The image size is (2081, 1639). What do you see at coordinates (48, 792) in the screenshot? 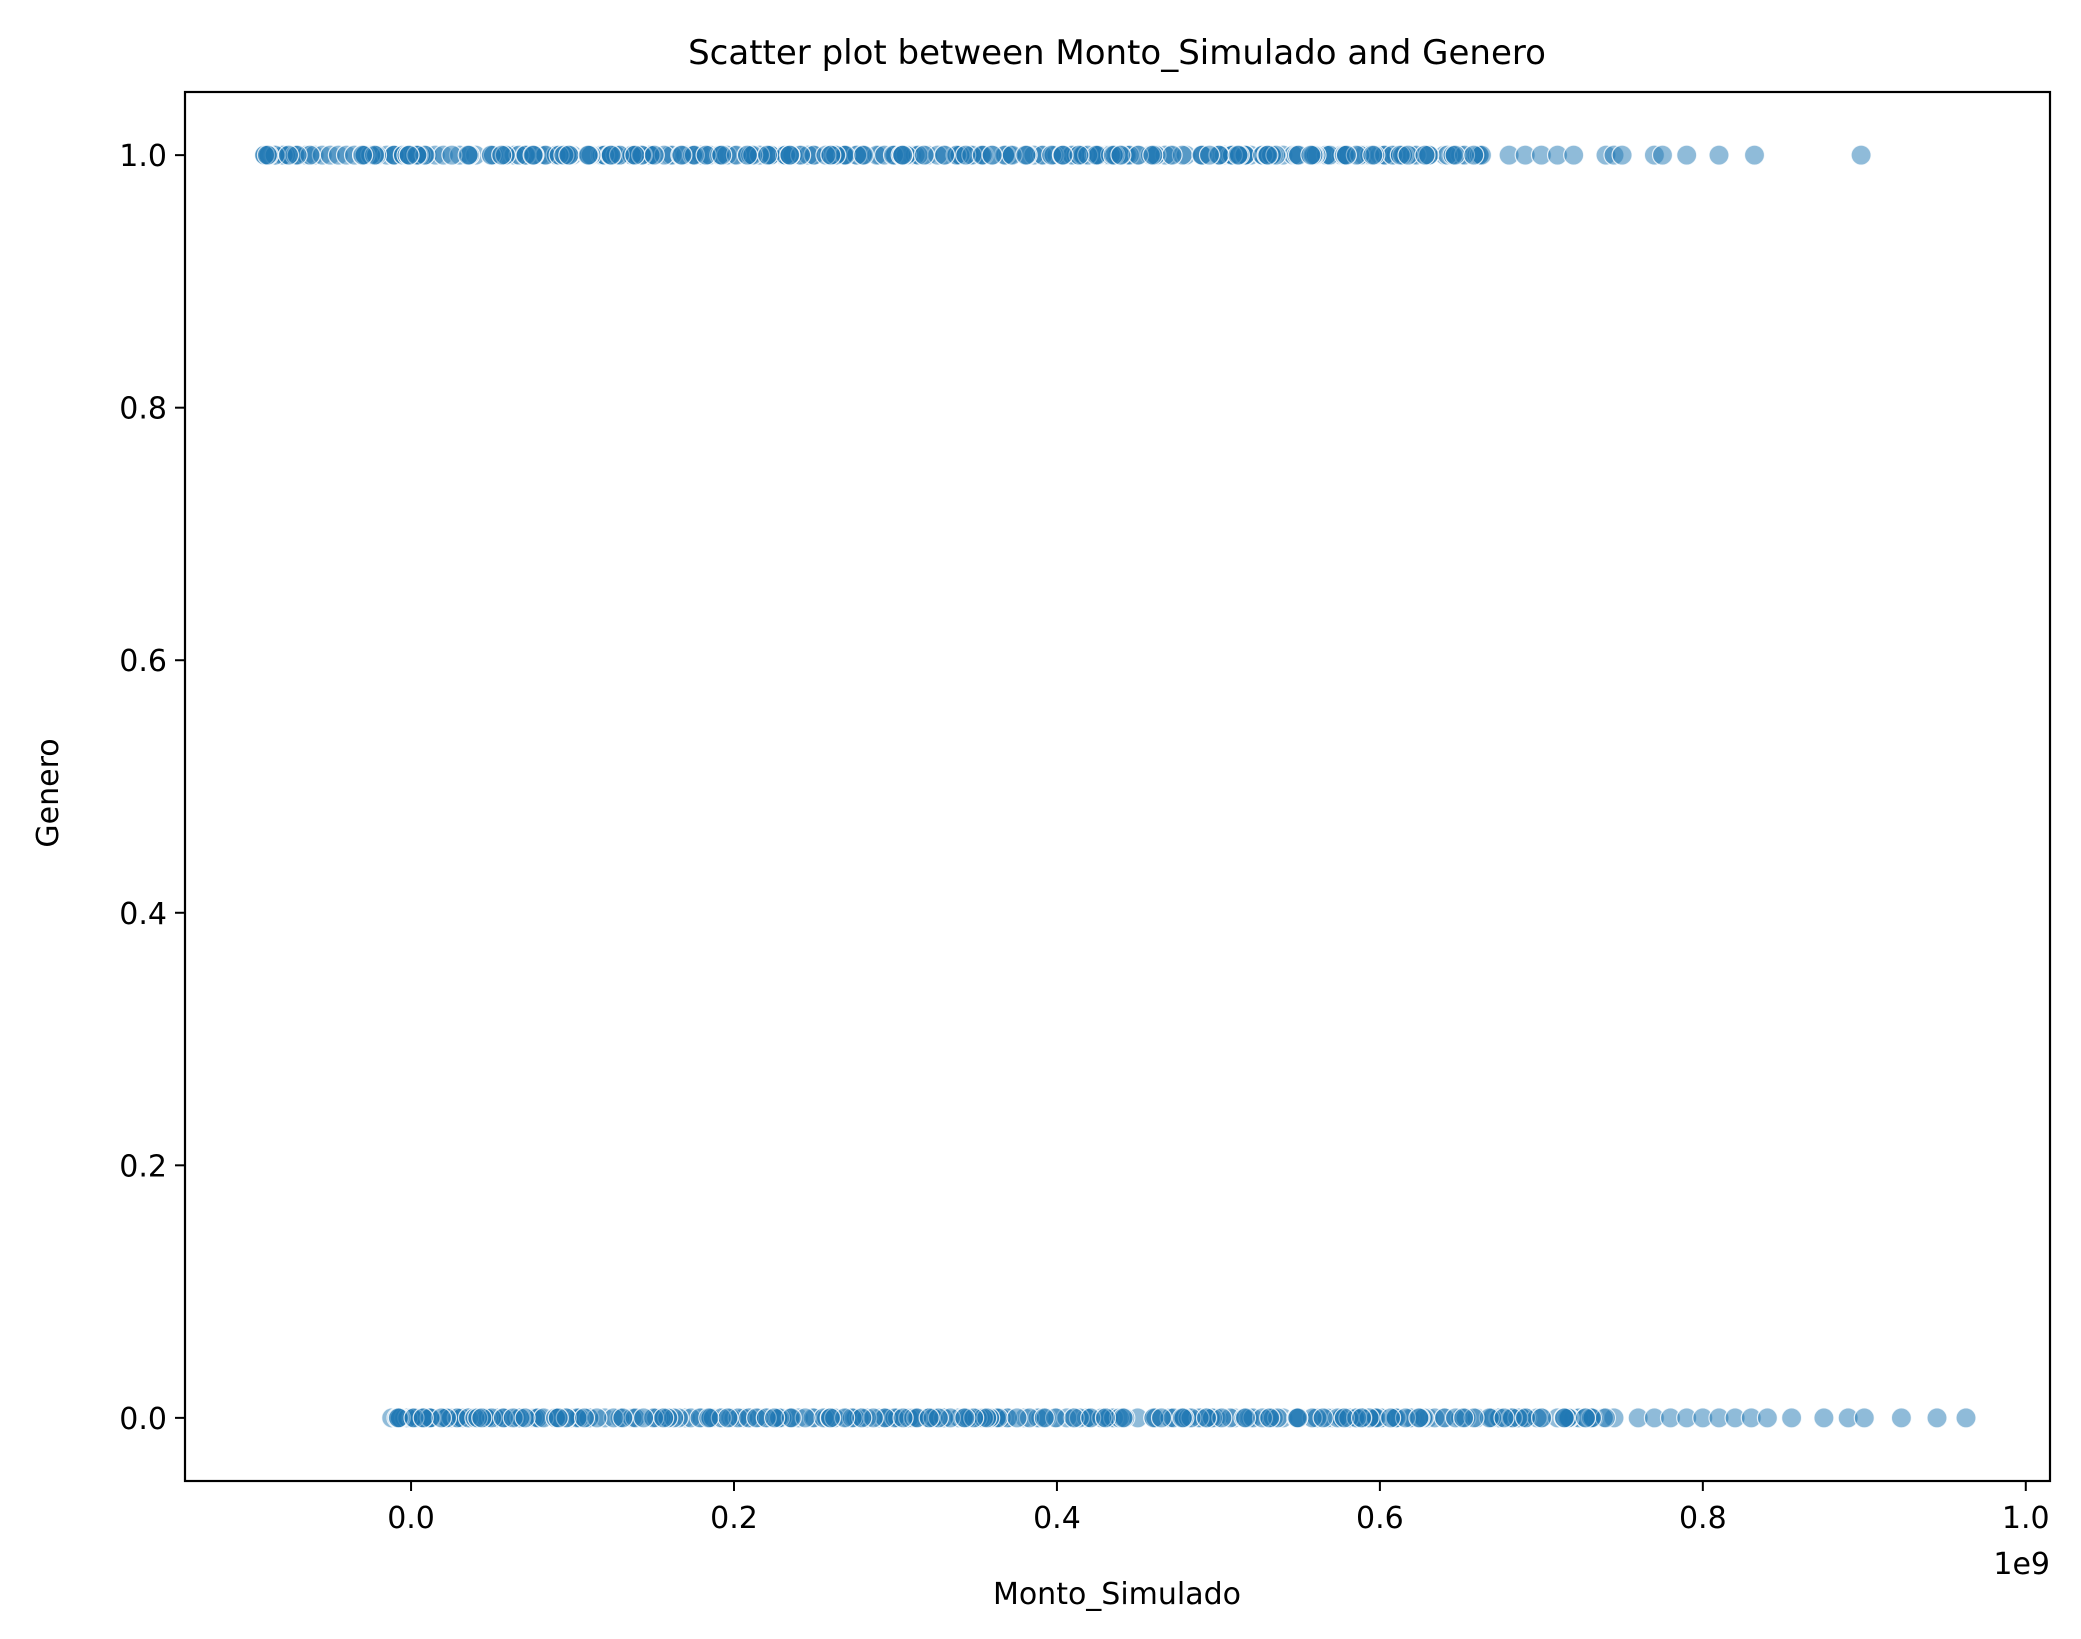
I see `y-axis-label: Genero` at bounding box center [48, 792].